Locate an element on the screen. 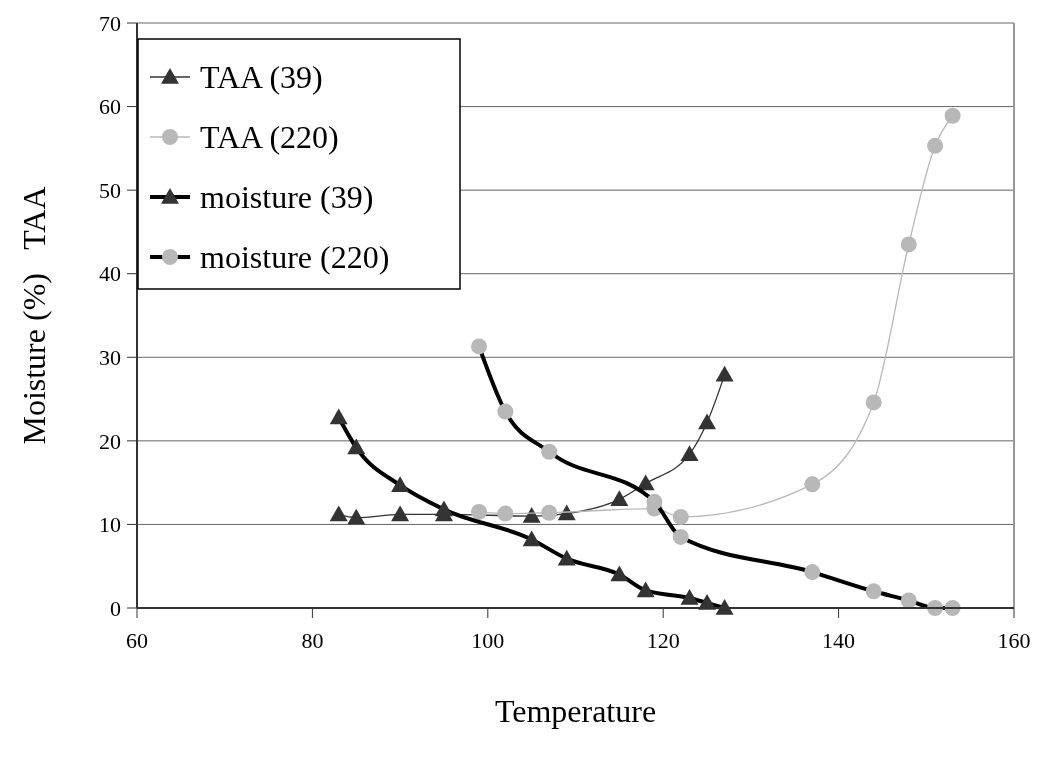 The width and height of the screenshot is (1047, 762). x-tick-label: 60 is located at coordinates (137, 640).